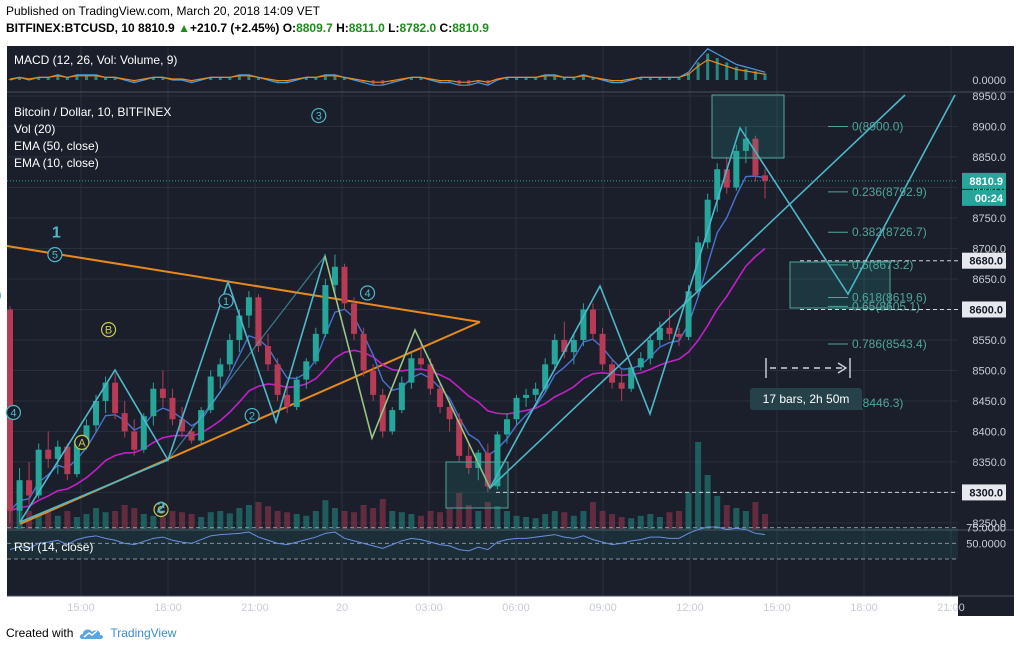 The width and height of the screenshot is (1018, 652). Describe the element at coordinates (989, 219) in the screenshot. I see `price-axis-tick: 8750.0` at that location.